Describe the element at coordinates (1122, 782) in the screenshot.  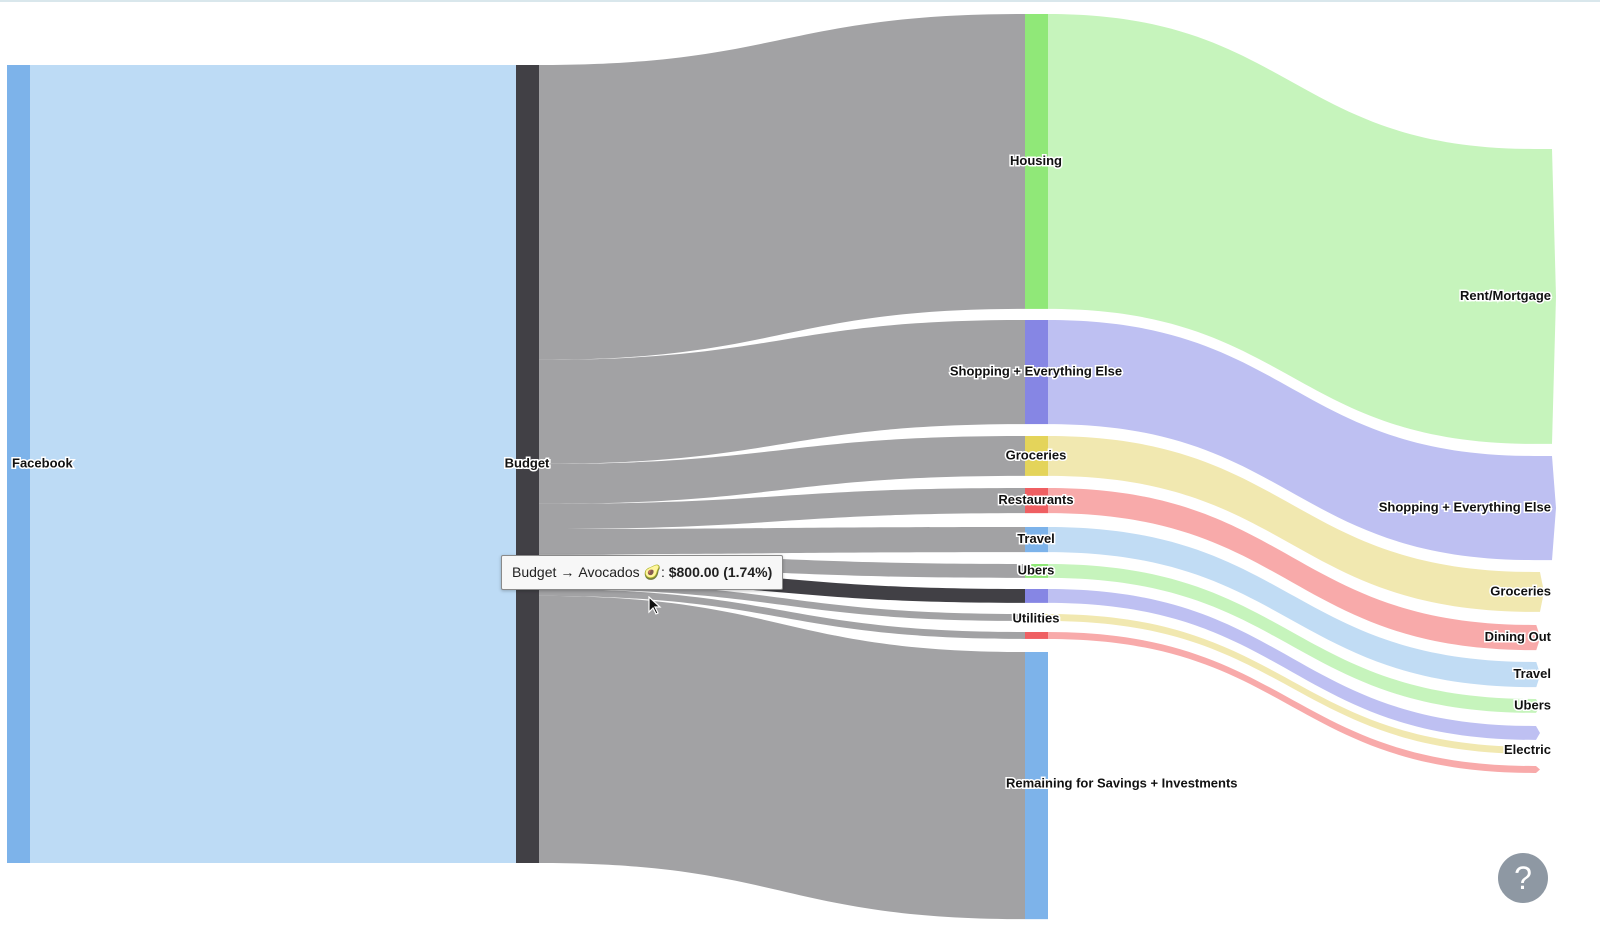
I see `label-savings: Remaining for Savings + Investments` at that location.